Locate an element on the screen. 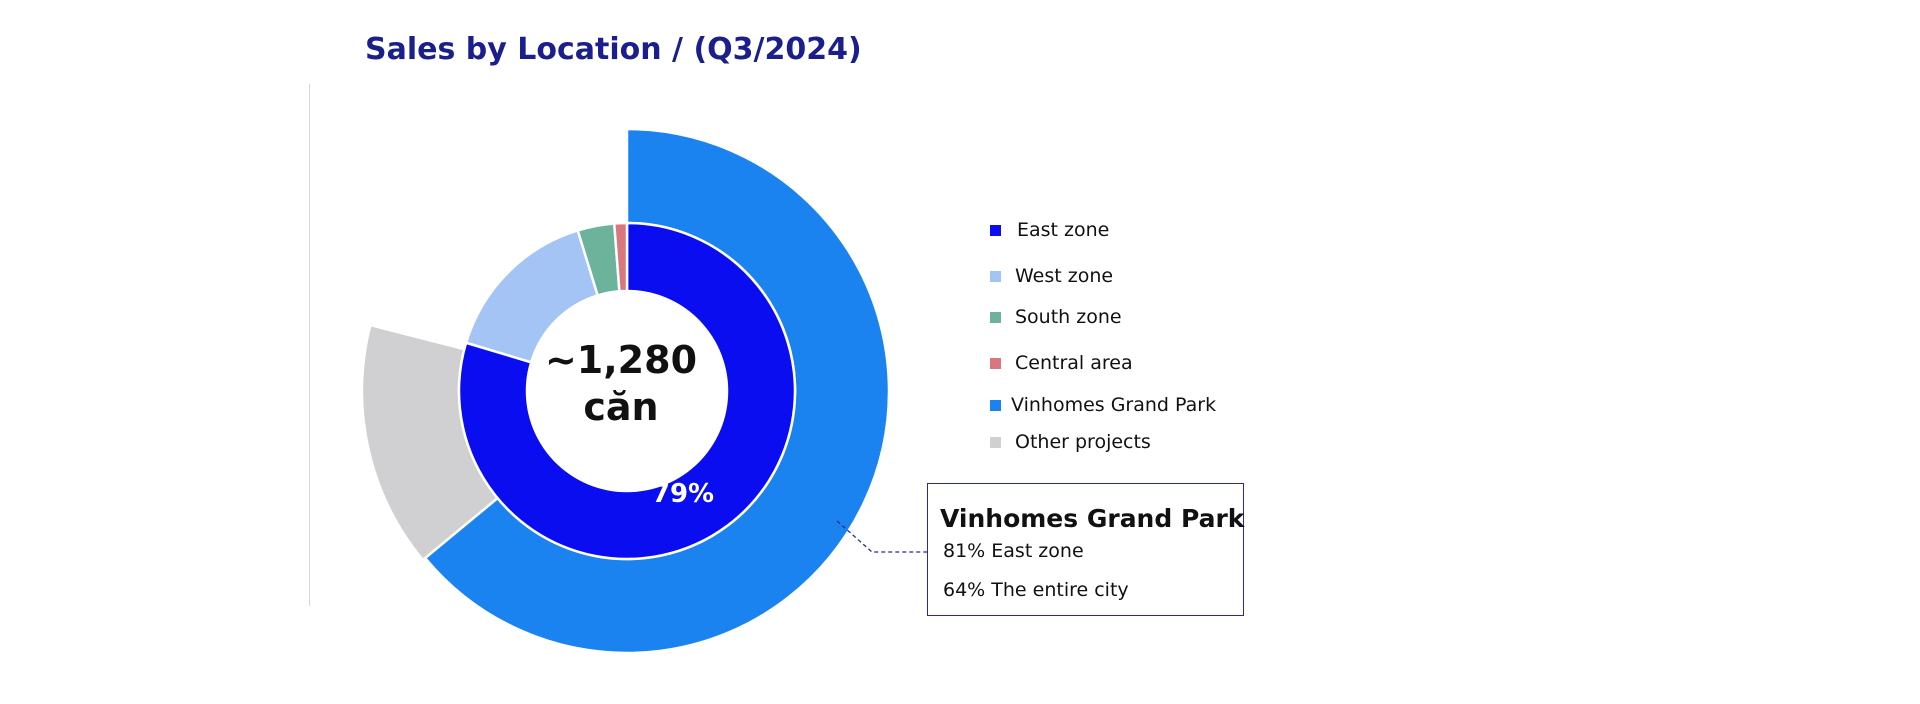 The width and height of the screenshot is (1920, 704). legend-item-east-zone: East zone is located at coordinates (1049, 230).